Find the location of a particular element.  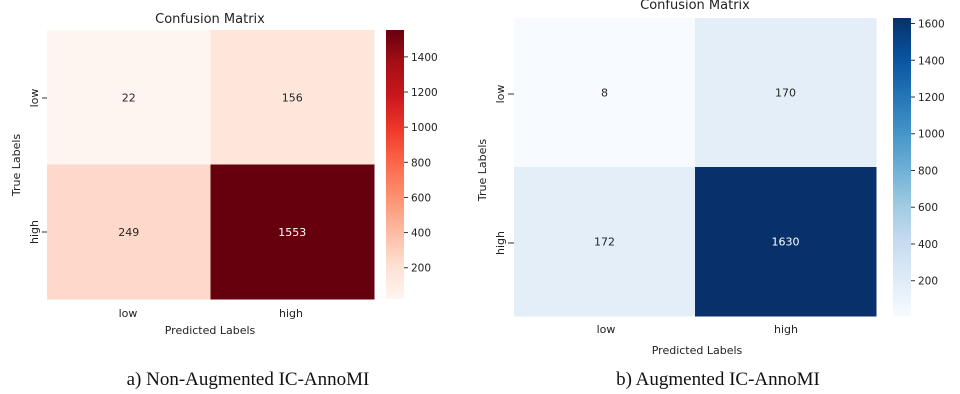

chart-a-colorbar-tick-label: 600 is located at coordinates (421, 198).